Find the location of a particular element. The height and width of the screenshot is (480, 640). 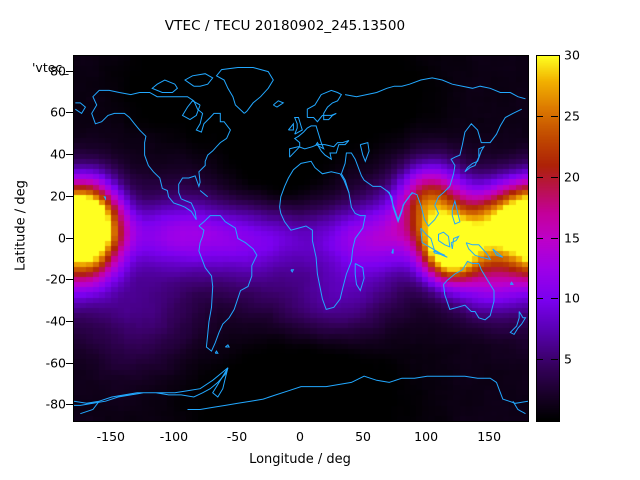

x-tick-label: 100 is located at coordinates (426, 436).